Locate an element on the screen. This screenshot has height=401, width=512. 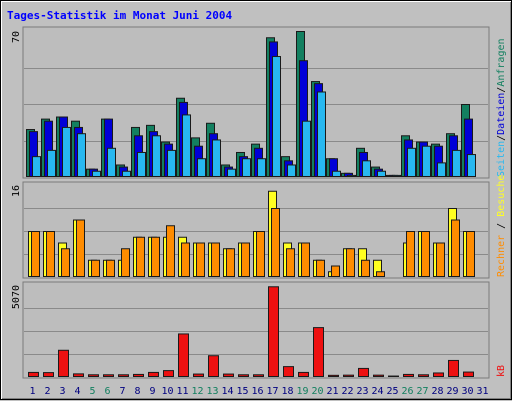
legend-entry: Dateien is located at coordinates (501, 114).